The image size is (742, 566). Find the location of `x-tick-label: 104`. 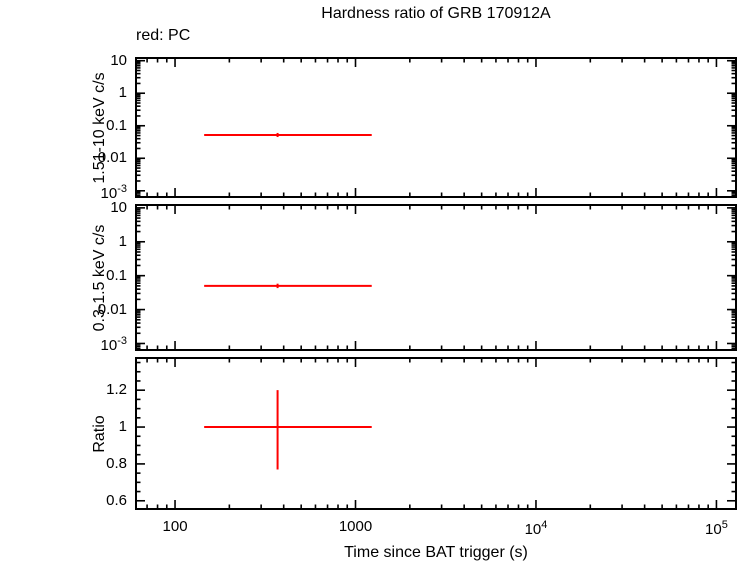

x-tick-label: 104 is located at coordinates (536, 528).